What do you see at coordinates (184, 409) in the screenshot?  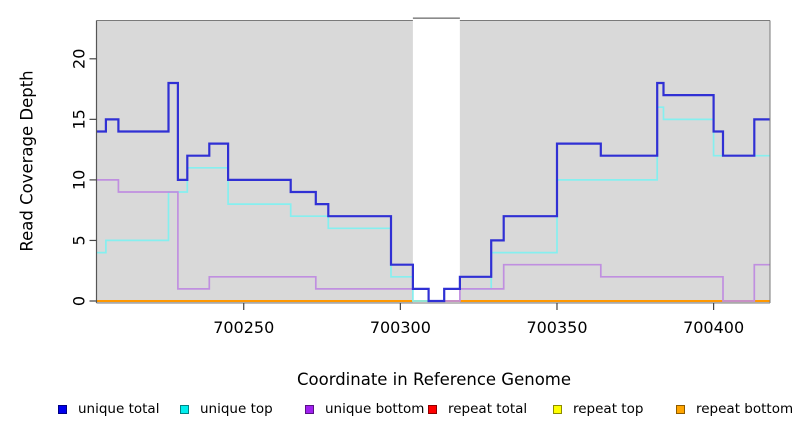 I see `unique-top-swatch-icon` at bounding box center [184, 409].